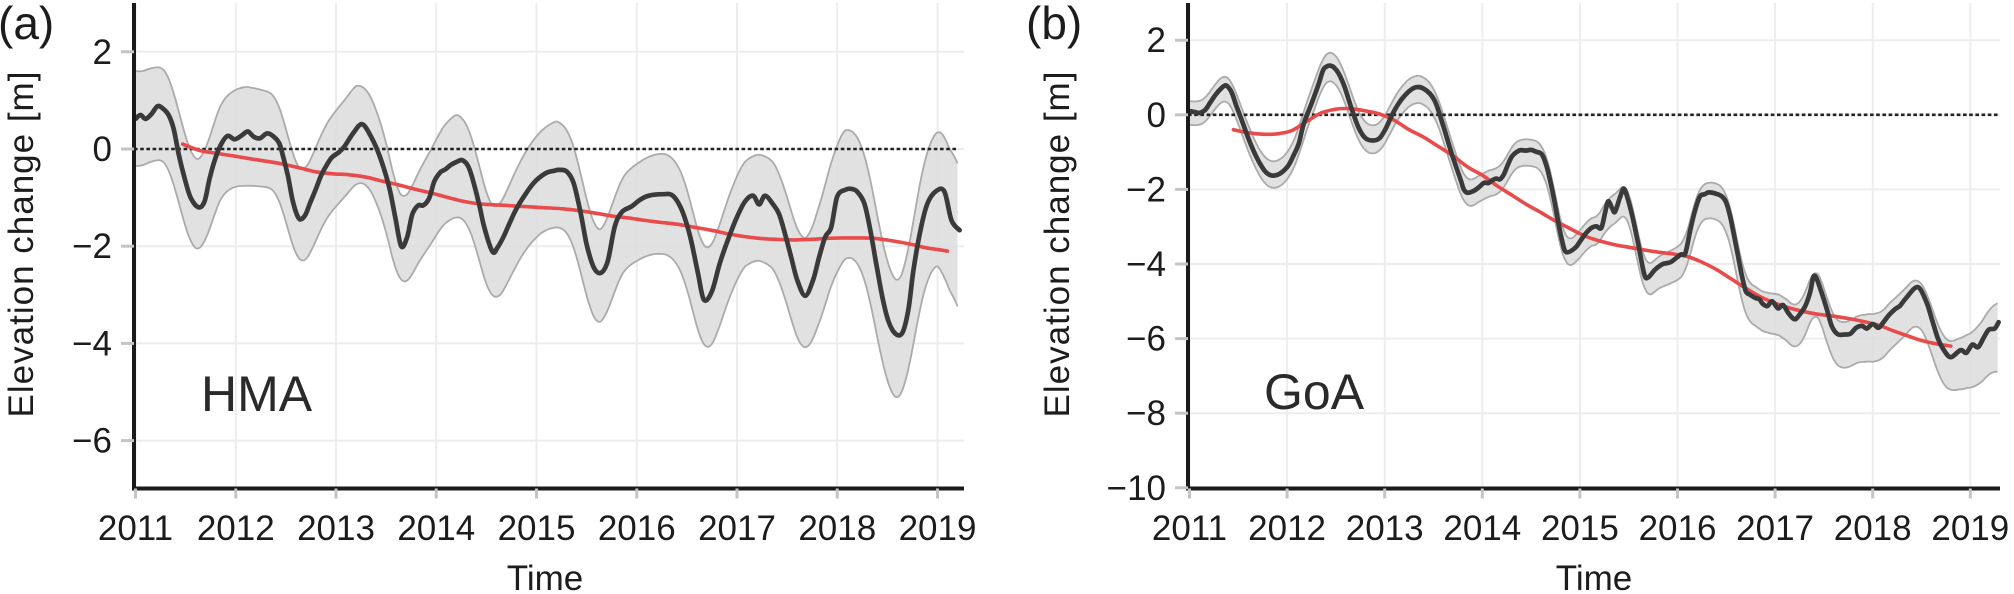 Image resolution: width=2014 pixels, height=594 pixels. I want to click on svg-text: −10, so click(1136, 488).